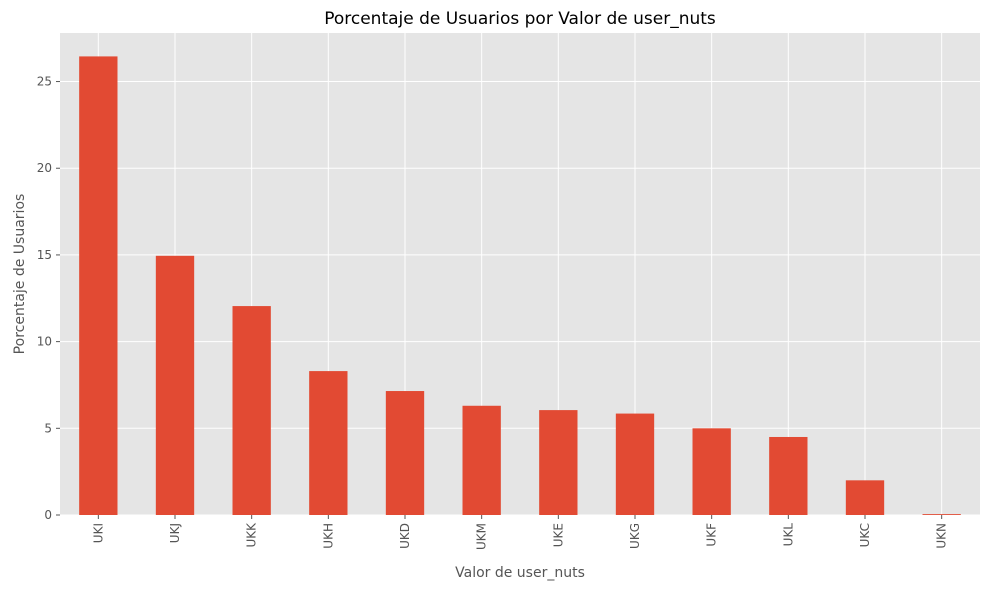 Image resolution: width=989 pixels, height=589 pixels. Describe the element at coordinates (328, 443) in the screenshot. I see `bar-ukh` at that location.